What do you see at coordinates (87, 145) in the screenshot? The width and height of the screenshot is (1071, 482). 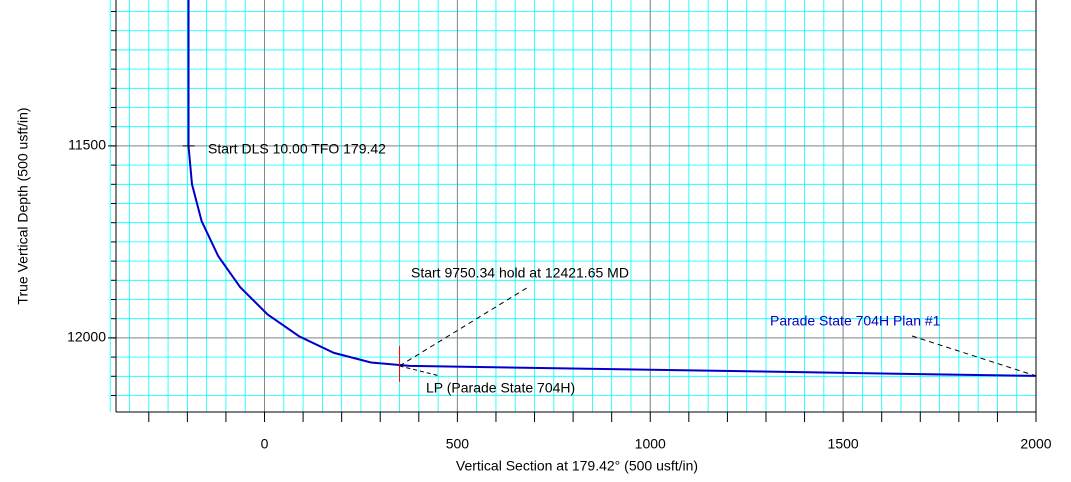 I see `y-tick-label: 11500` at bounding box center [87, 145].